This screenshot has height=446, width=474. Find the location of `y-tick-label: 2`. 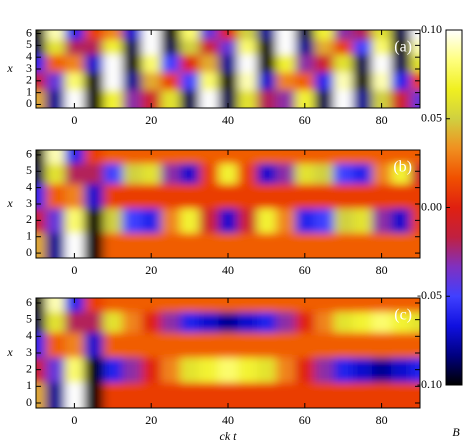

y-tick-label: 2 is located at coordinates (29, 80).